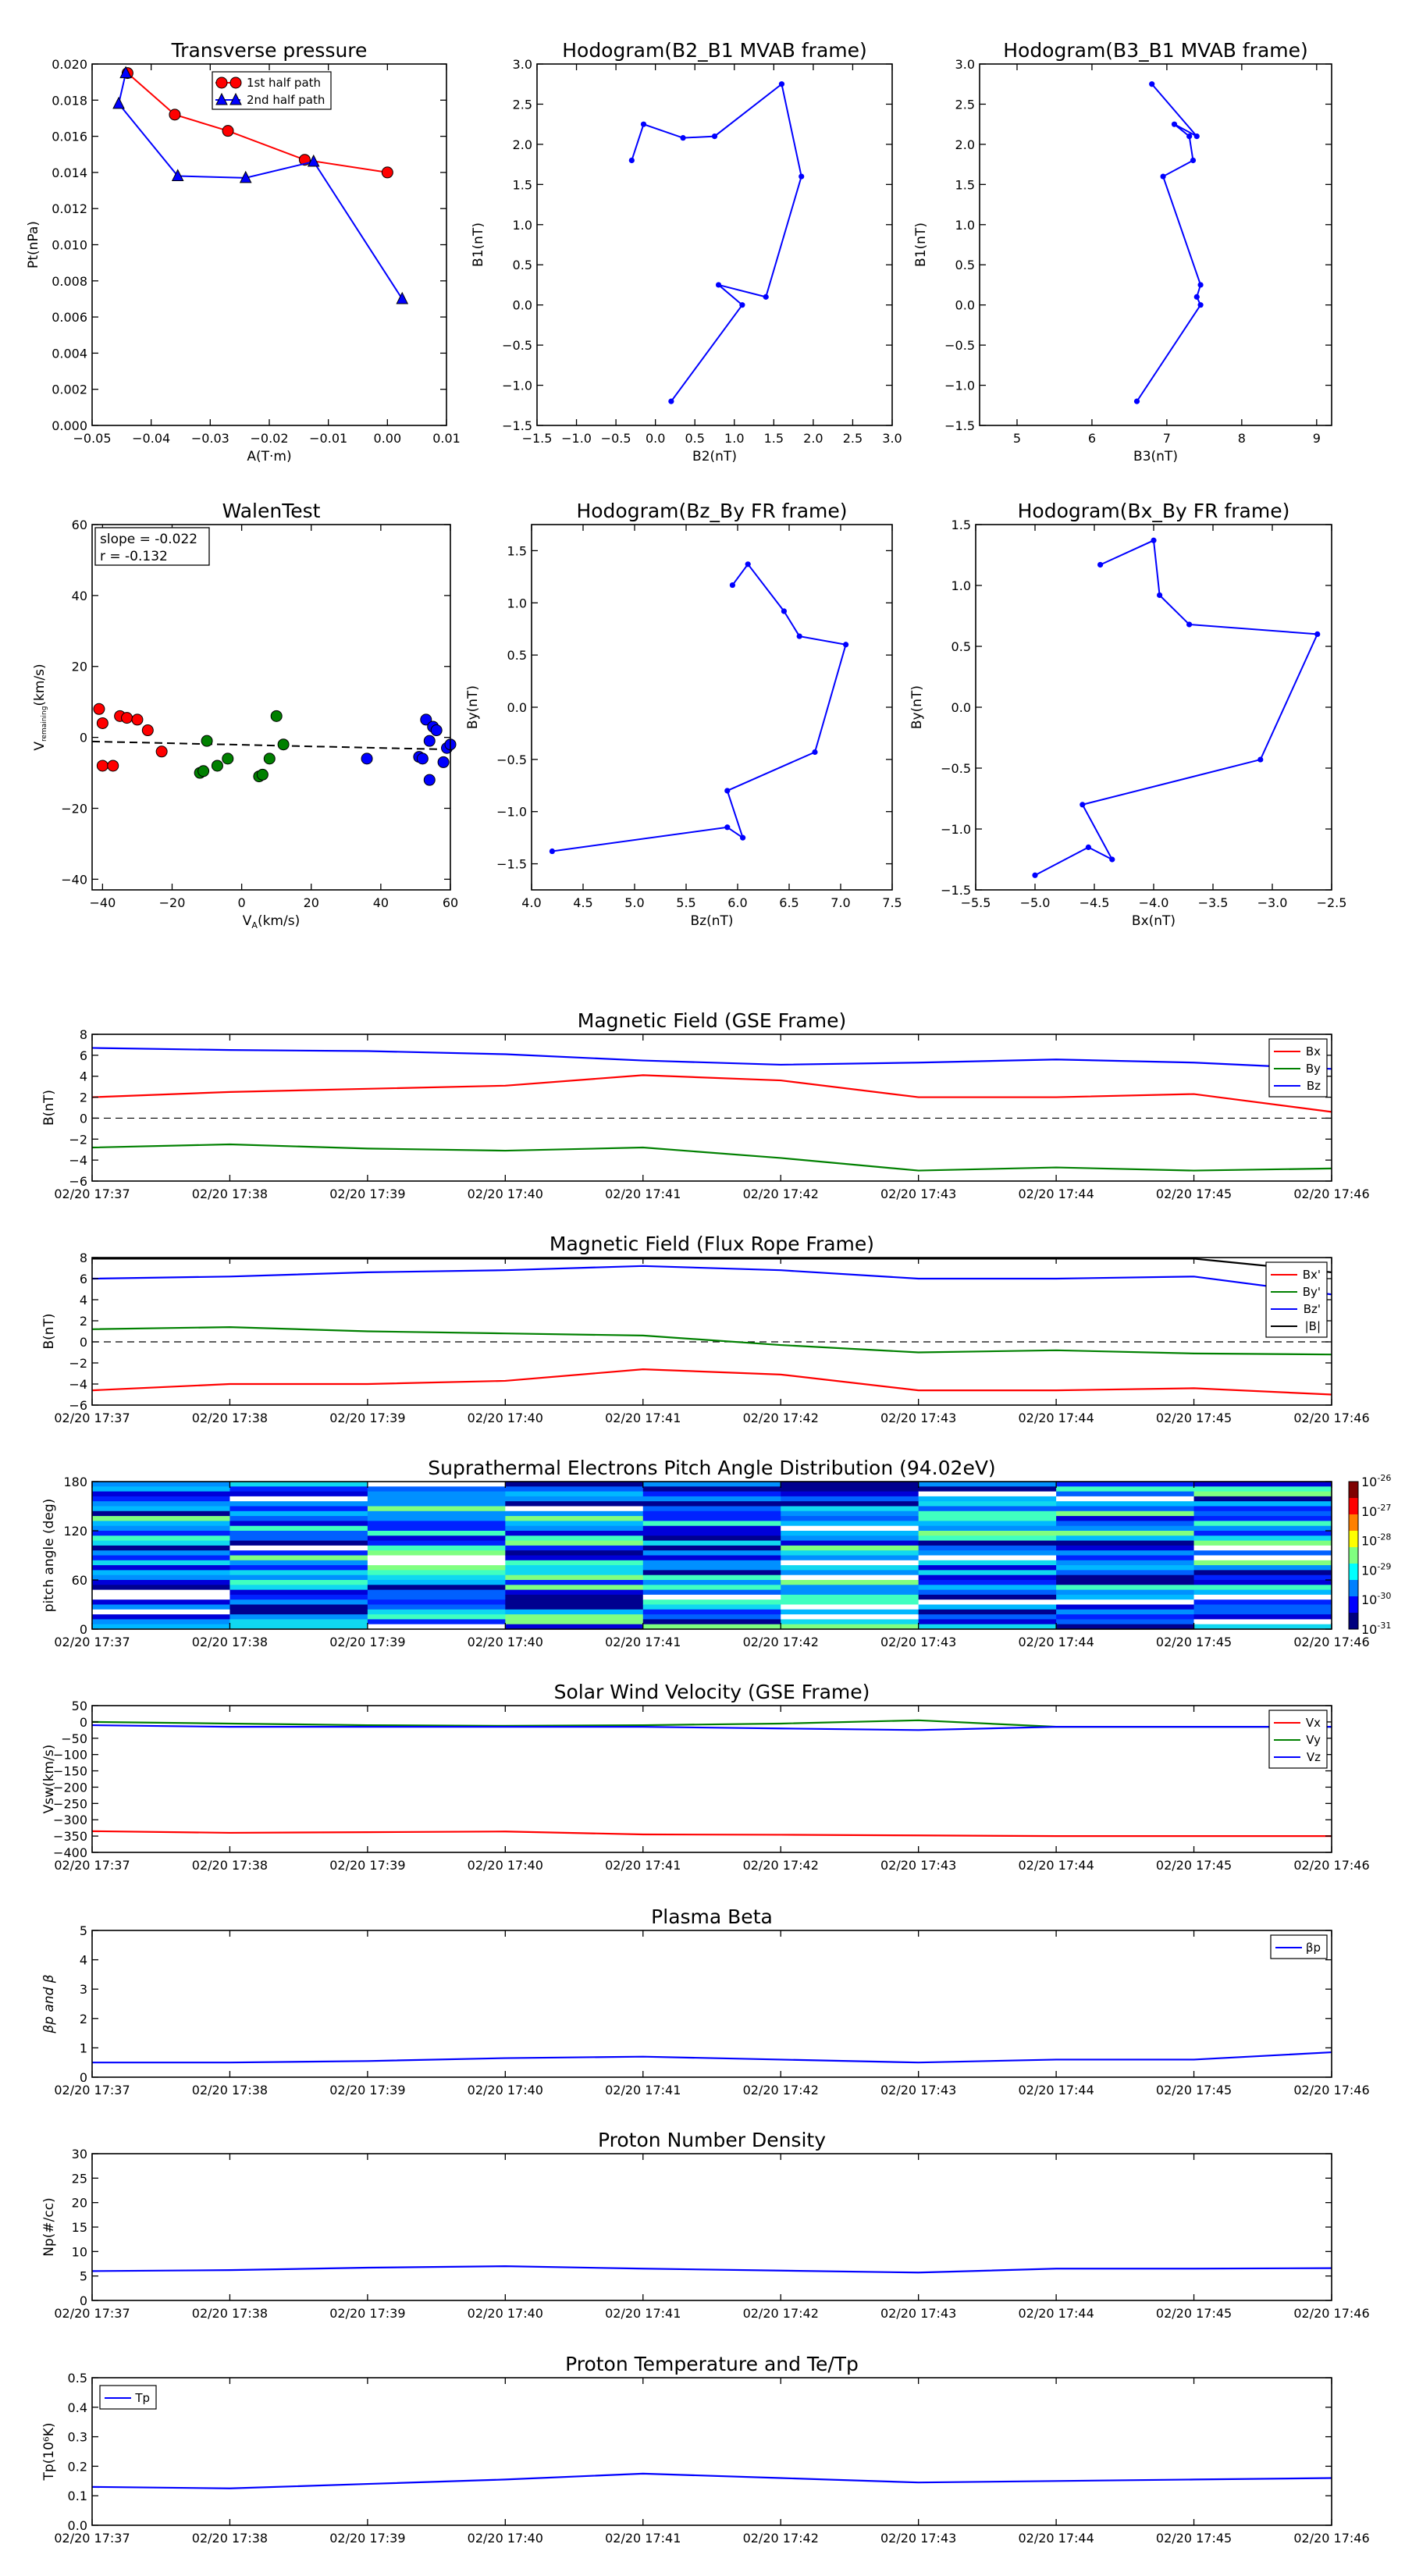 The image size is (1405, 2576). What do you see at coordinates (1056, 1865) in the screenshot?
I see `time-tick-label: 02/20 17:44` at bounding box center [1056, 1865].